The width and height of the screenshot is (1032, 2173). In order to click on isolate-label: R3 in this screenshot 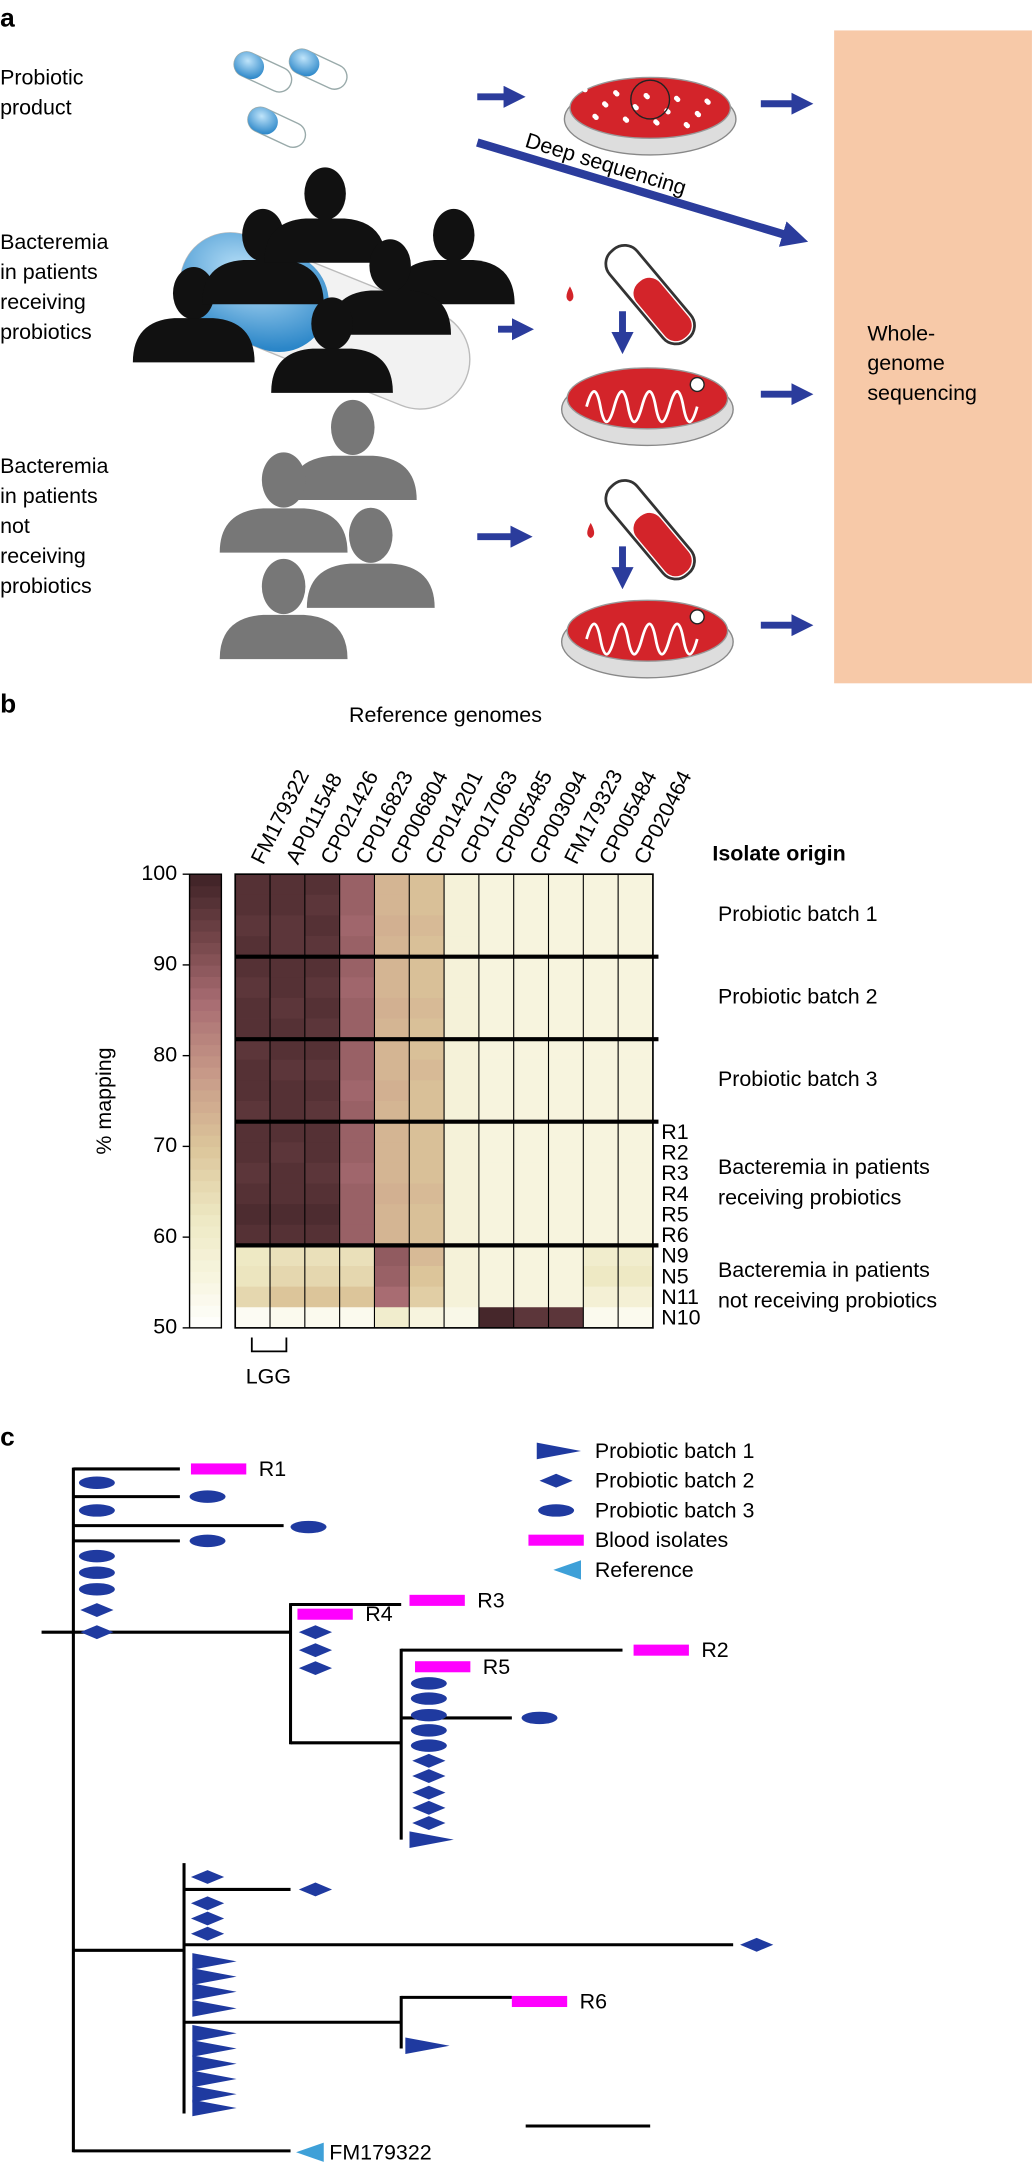, I will do `click(490, 1600)`.